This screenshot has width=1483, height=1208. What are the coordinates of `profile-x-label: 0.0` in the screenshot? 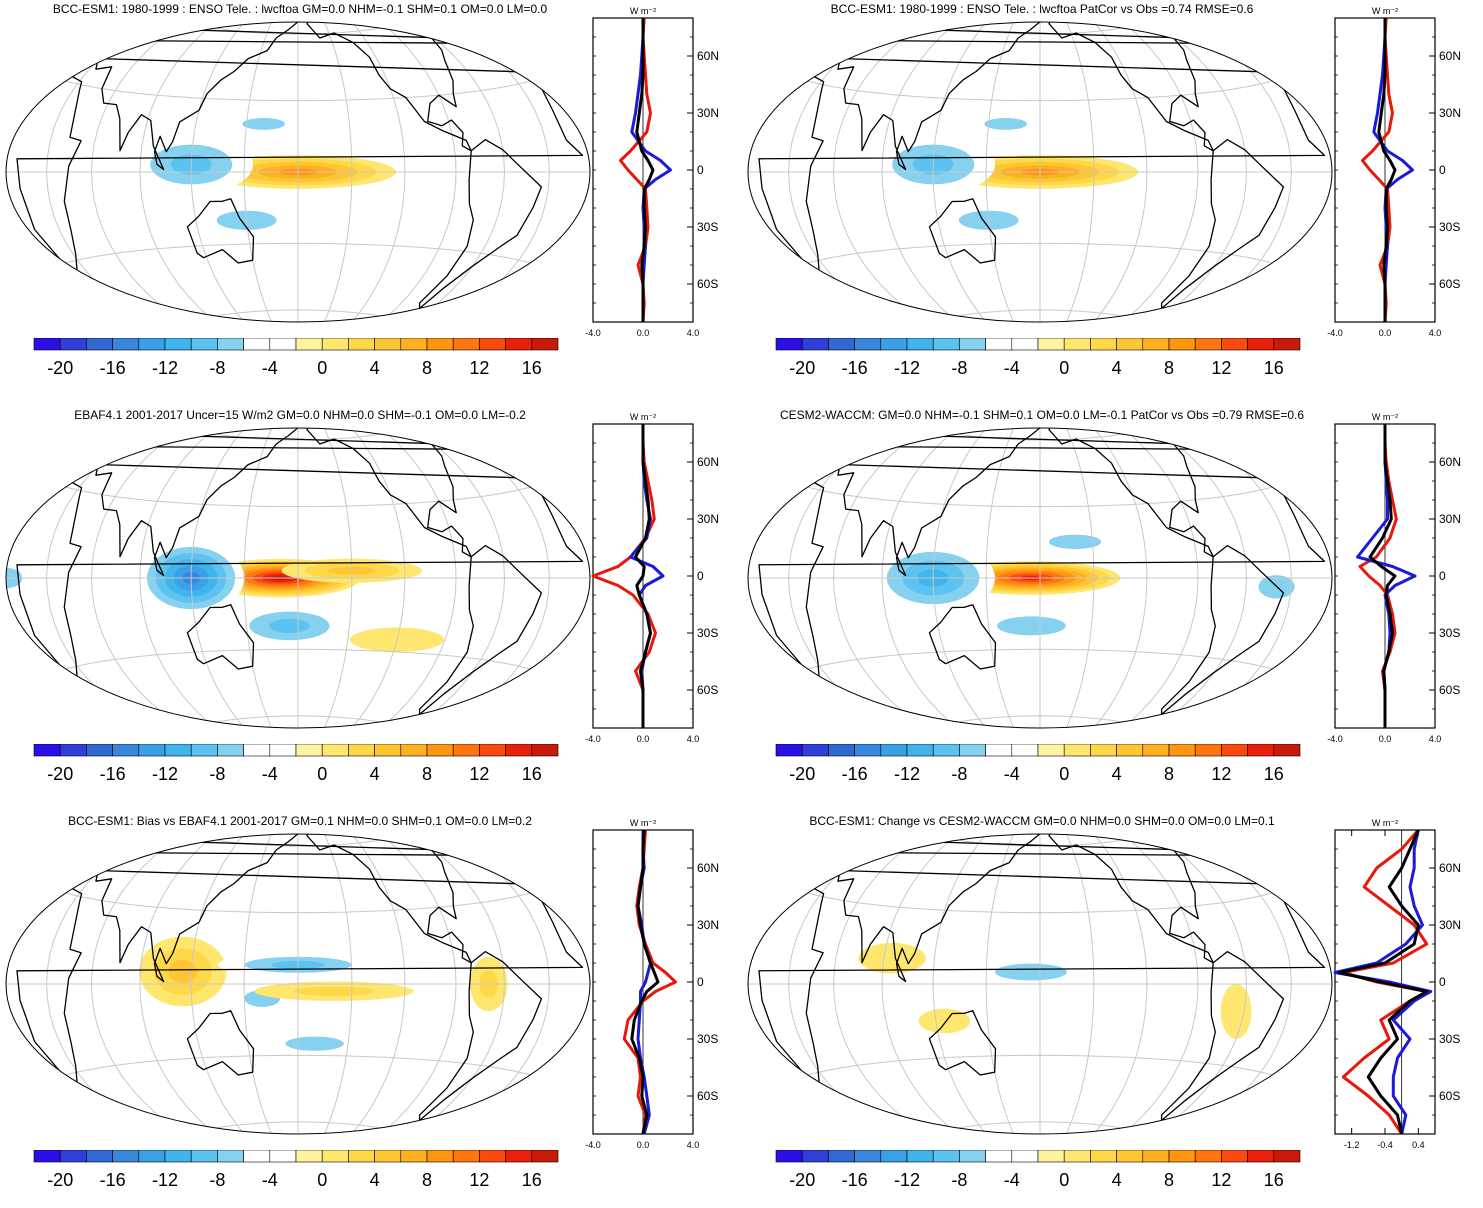 It's located at (643, 333).